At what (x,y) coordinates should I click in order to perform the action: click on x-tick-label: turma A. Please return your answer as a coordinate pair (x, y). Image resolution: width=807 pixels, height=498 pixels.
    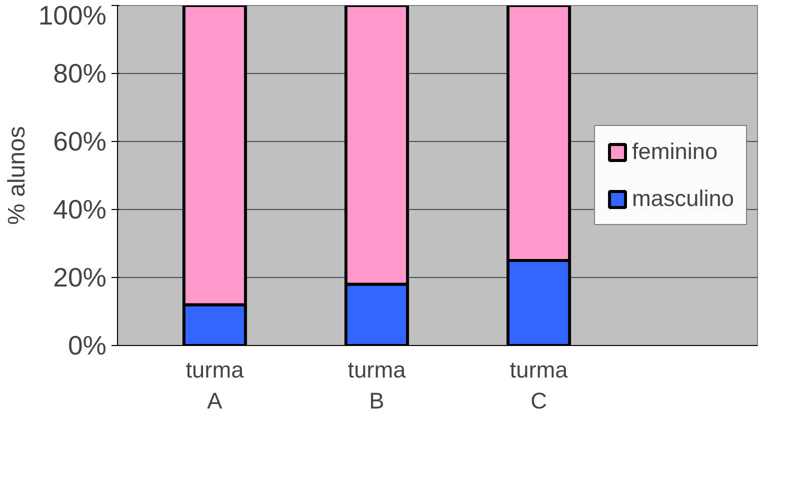
    Looking at the image, I should click on (215, 385).